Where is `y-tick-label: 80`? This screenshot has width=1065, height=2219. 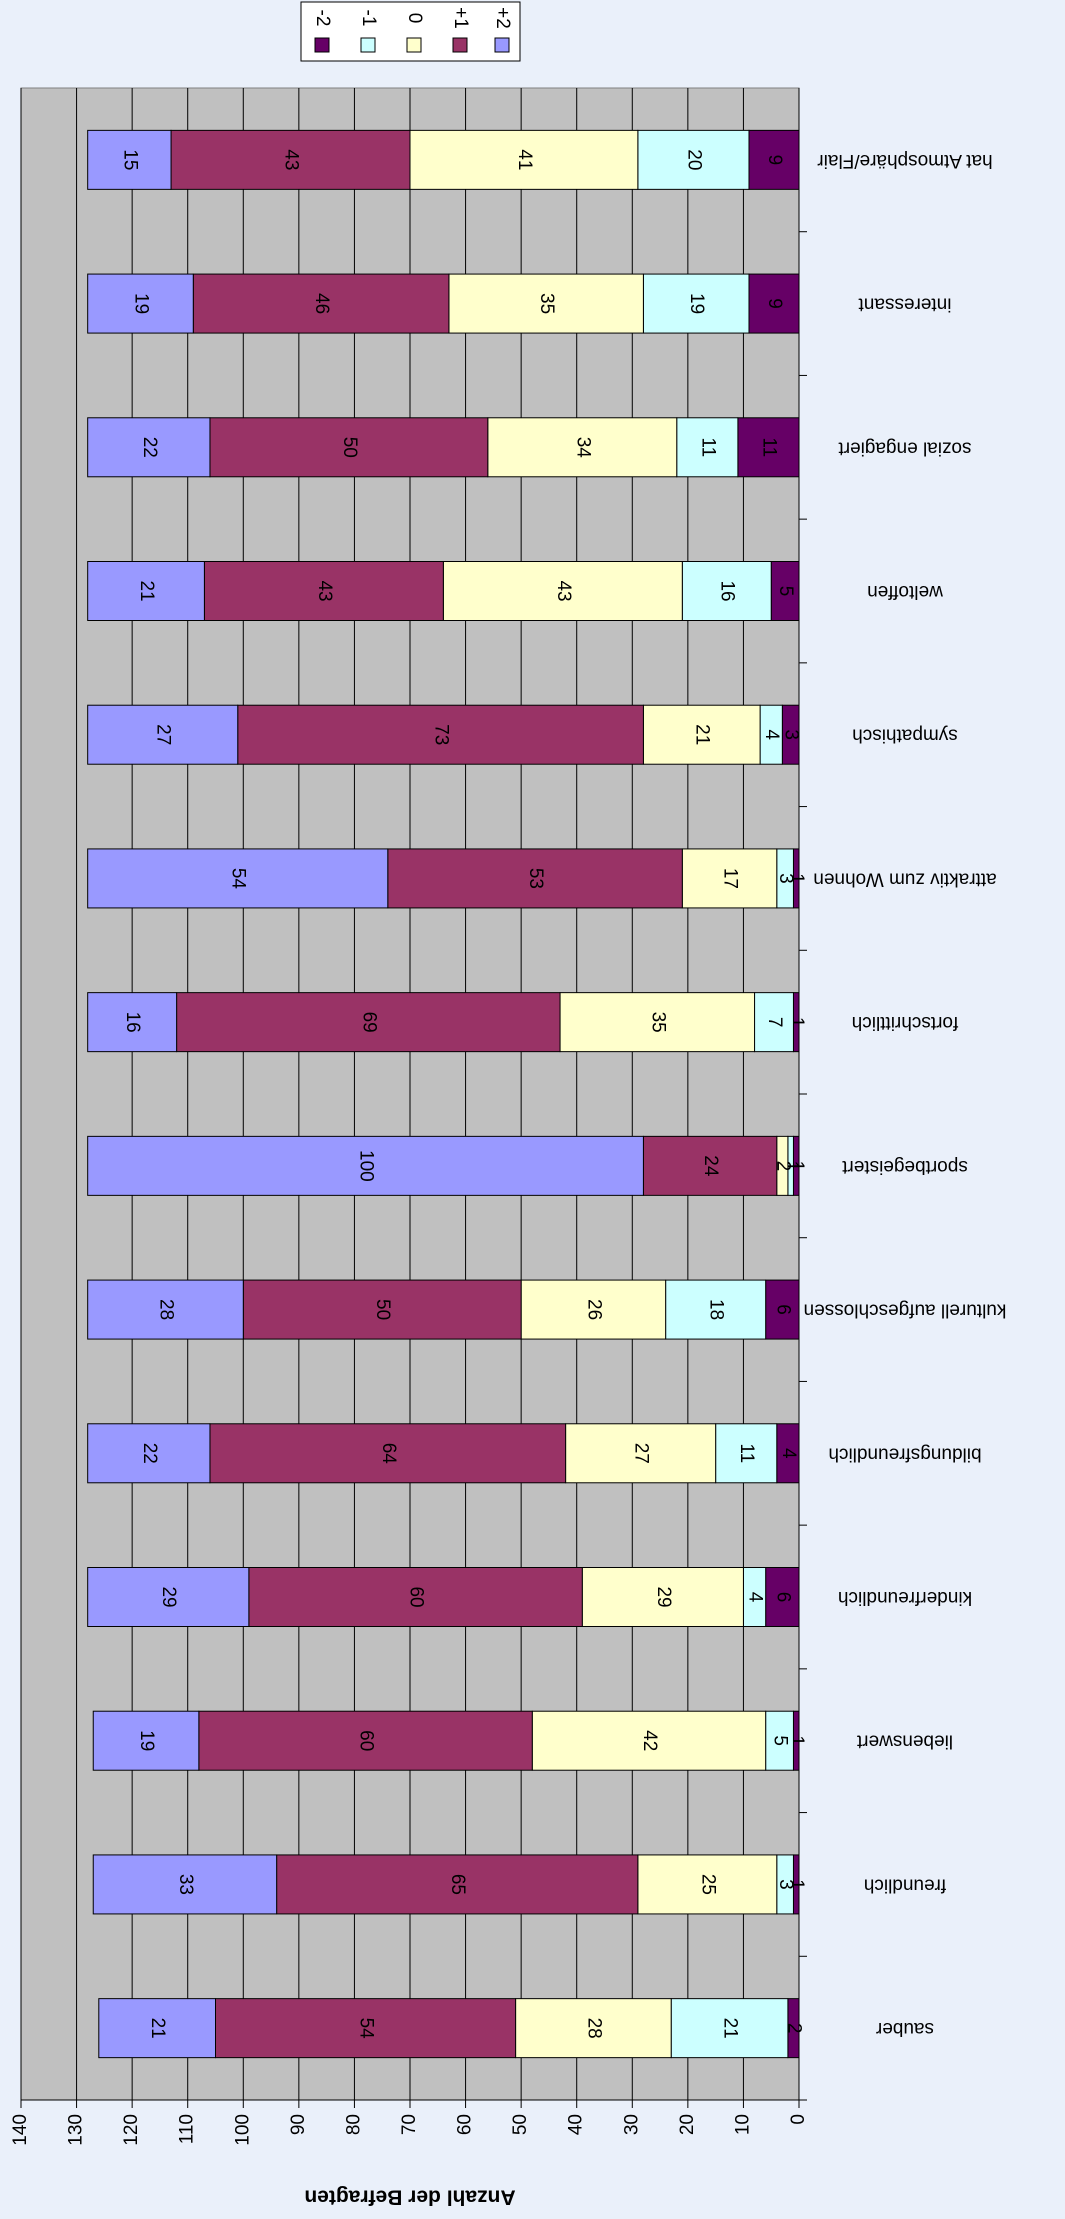 y-tick-label: 80 is located at coordinates (353, 2124).